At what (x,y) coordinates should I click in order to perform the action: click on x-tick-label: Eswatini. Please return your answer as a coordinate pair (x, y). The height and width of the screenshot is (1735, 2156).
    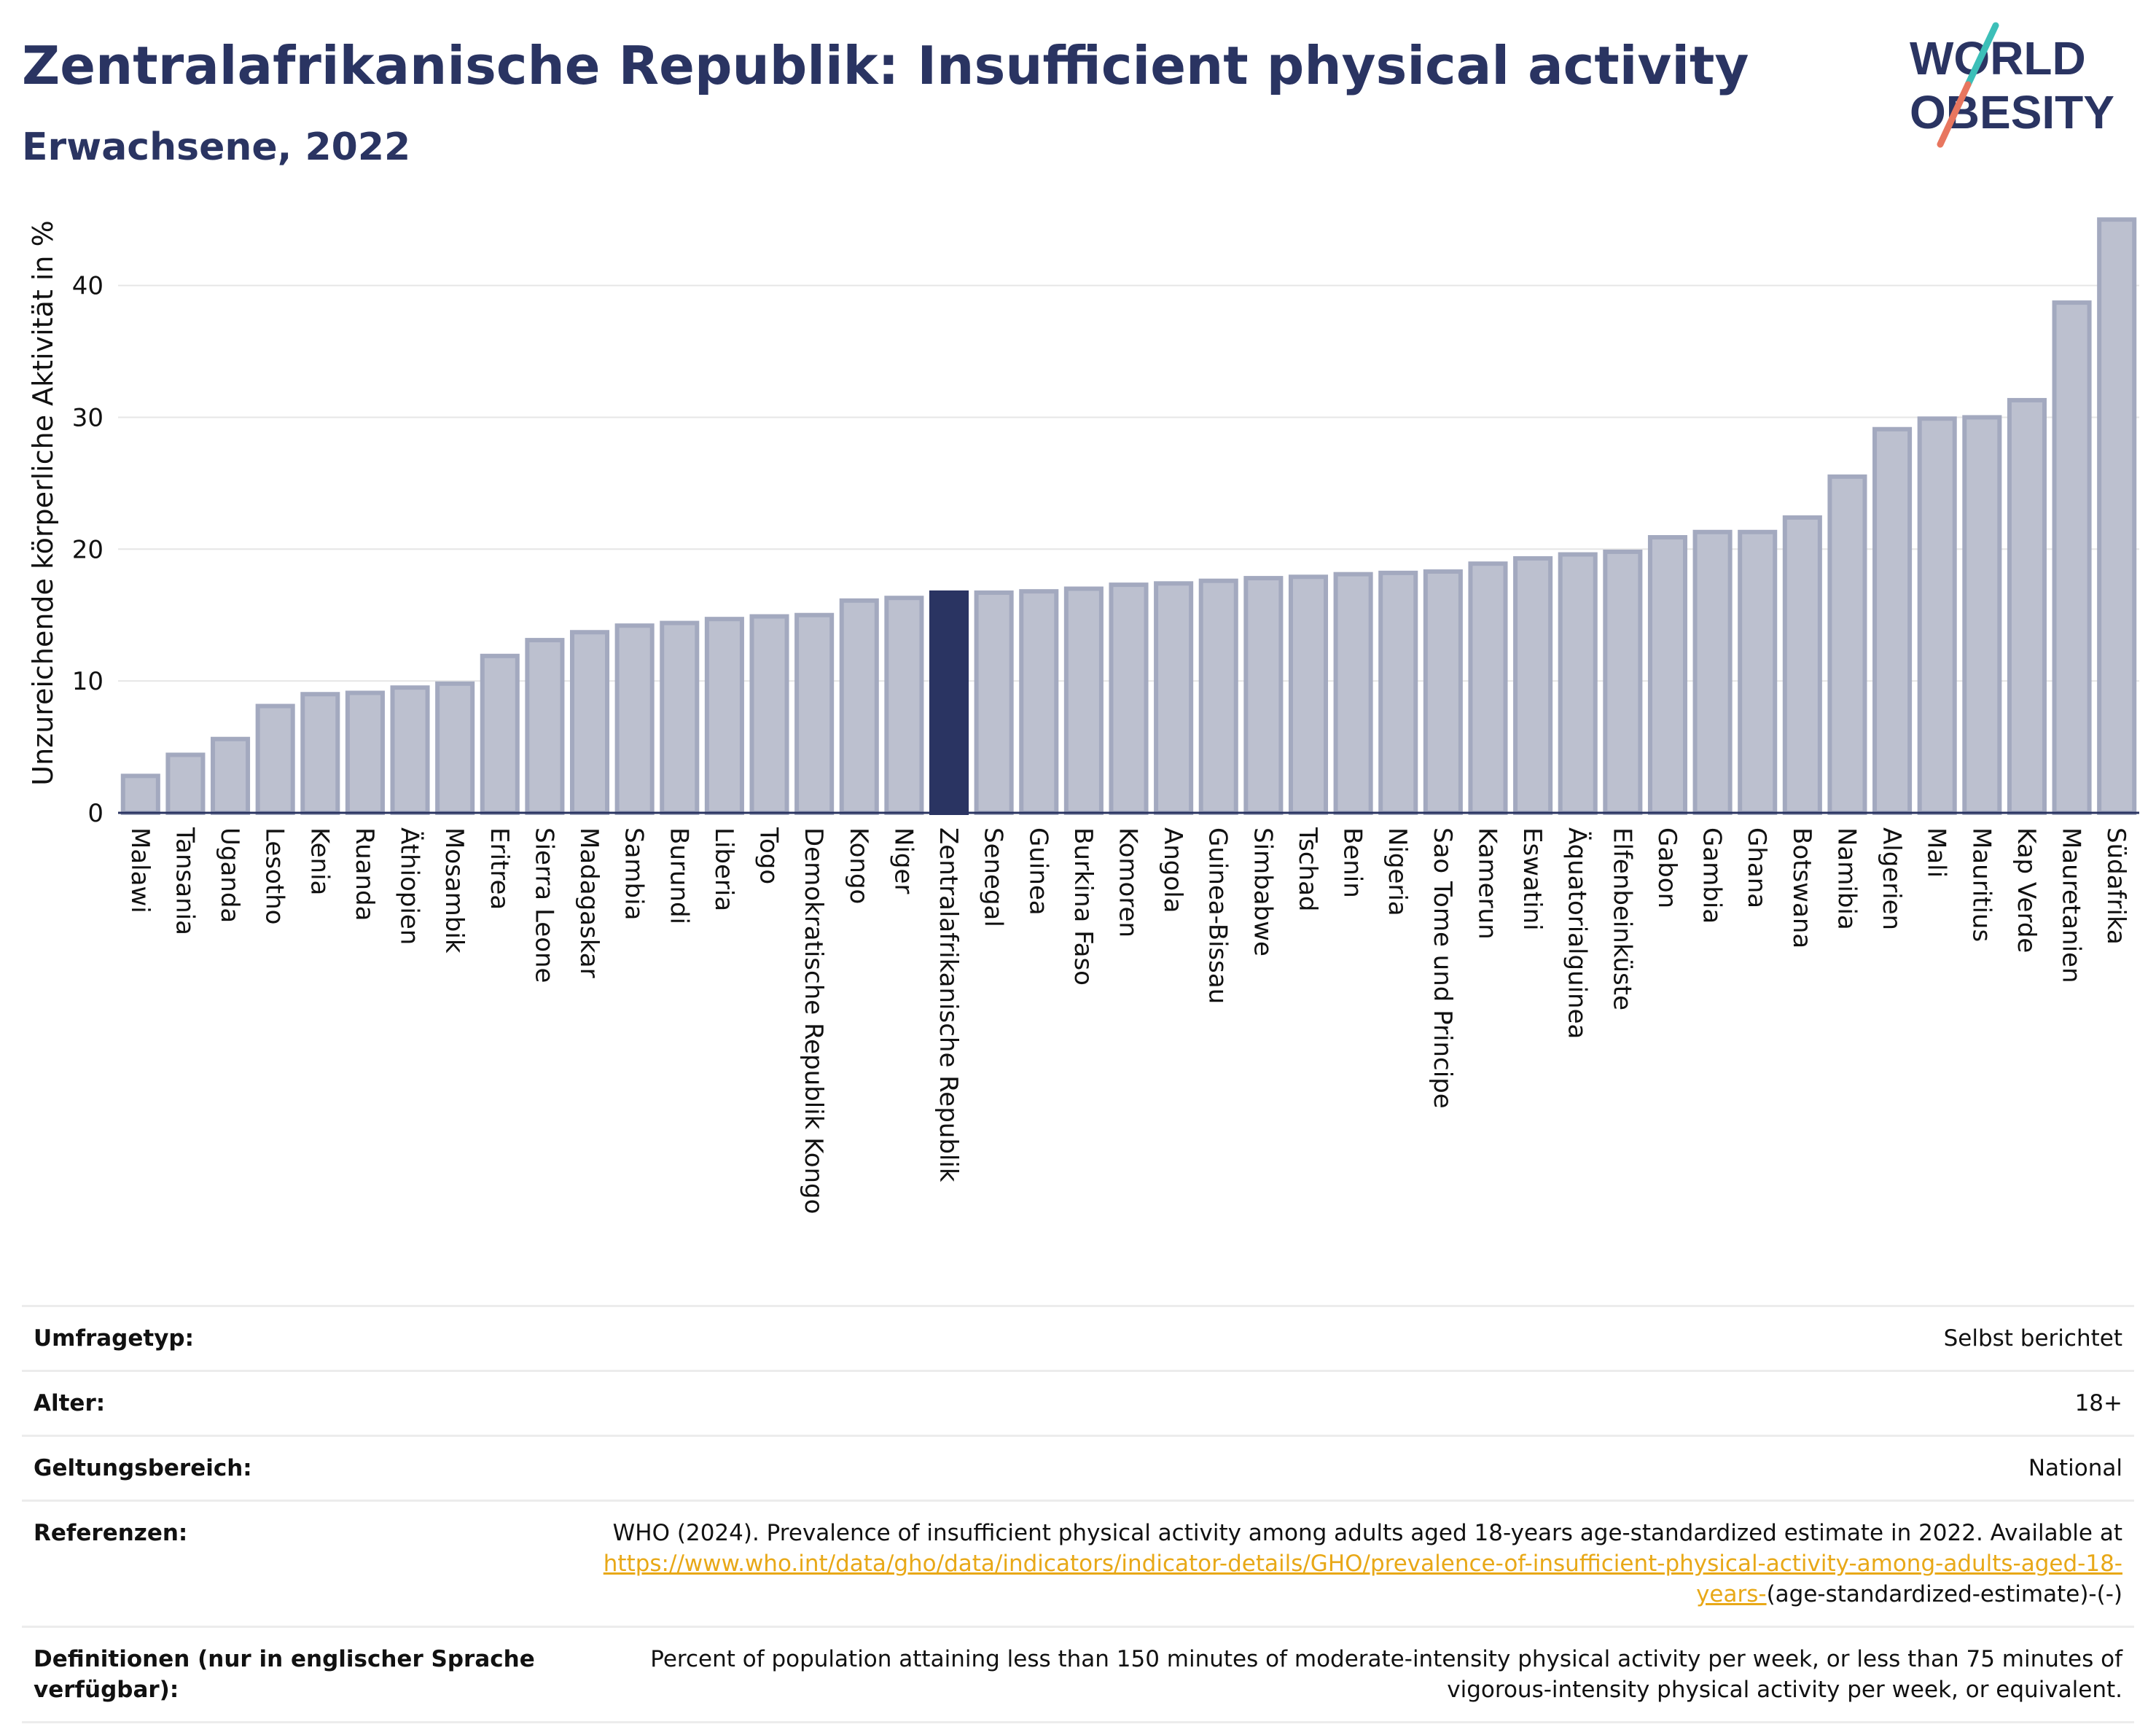
    Looking at the image, I should click on (1532, 879).